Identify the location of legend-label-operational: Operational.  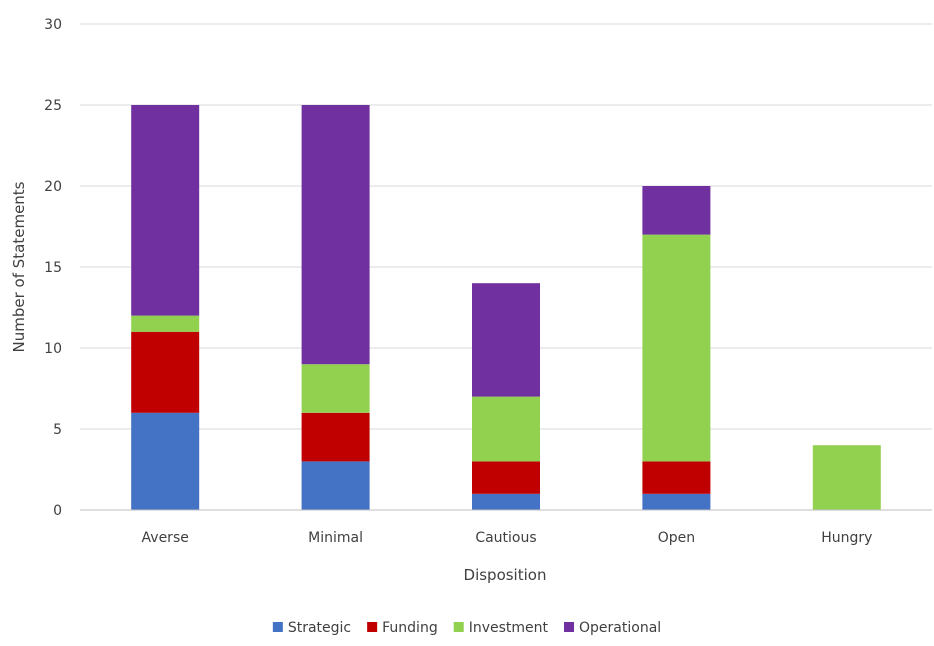
(620, 628).